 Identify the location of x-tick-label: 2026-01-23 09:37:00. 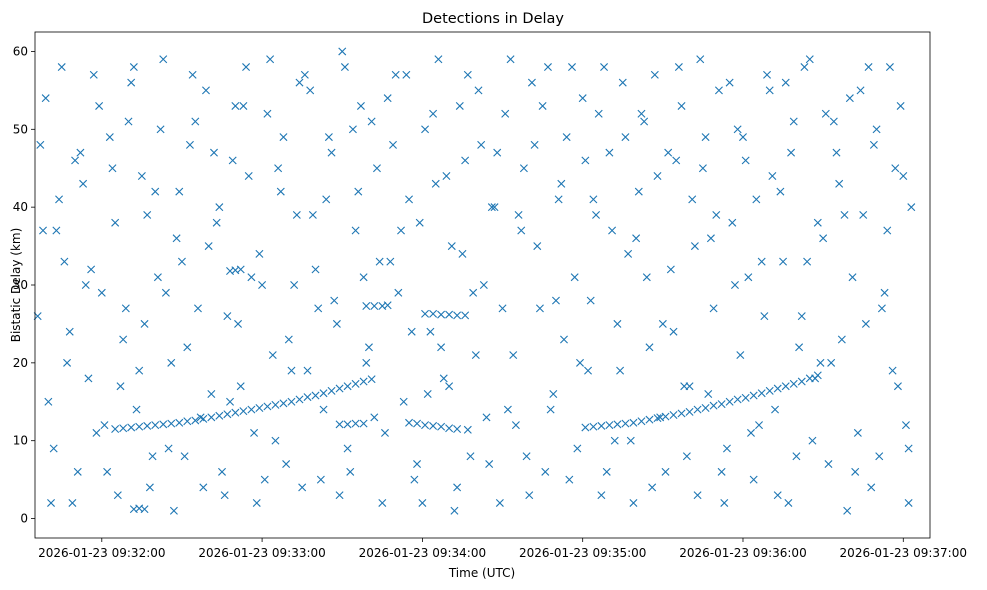
(903, 553).